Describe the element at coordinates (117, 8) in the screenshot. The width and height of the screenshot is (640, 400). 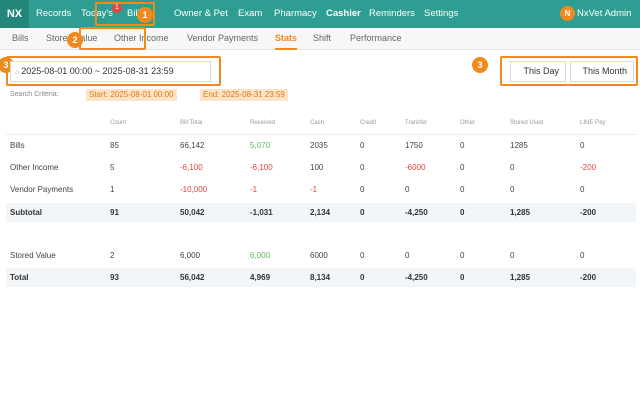
I see `notification-badge: 1` at that location.